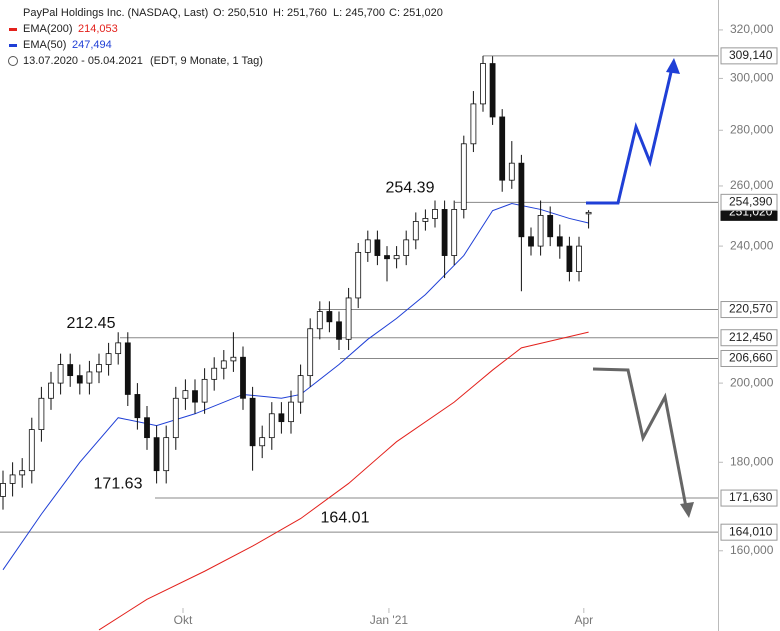 The height and width of the screenshot is (631, 780). Describe the element at coordinates (44, 45) in the screenshot. I see `legend-name: EMA(50)` at that location.